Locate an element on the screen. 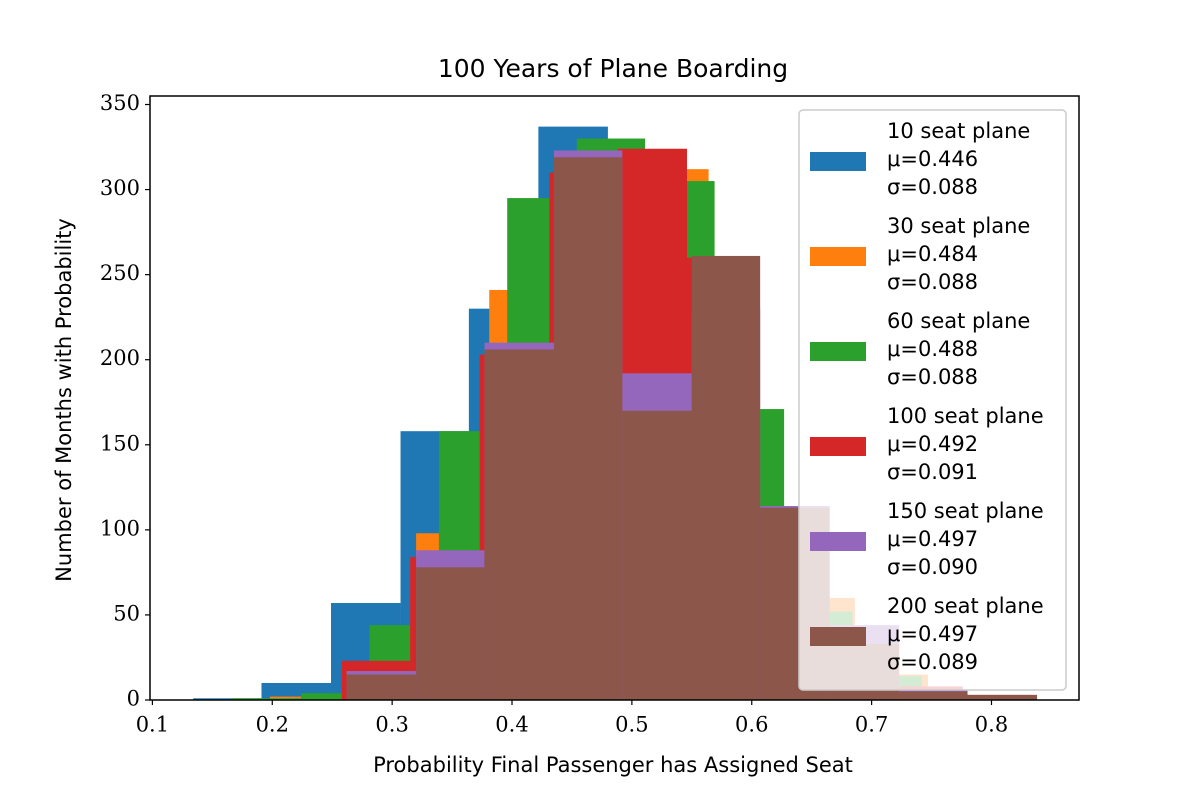  legend-label: 150 seat plane is located at coordinates (965, 511).